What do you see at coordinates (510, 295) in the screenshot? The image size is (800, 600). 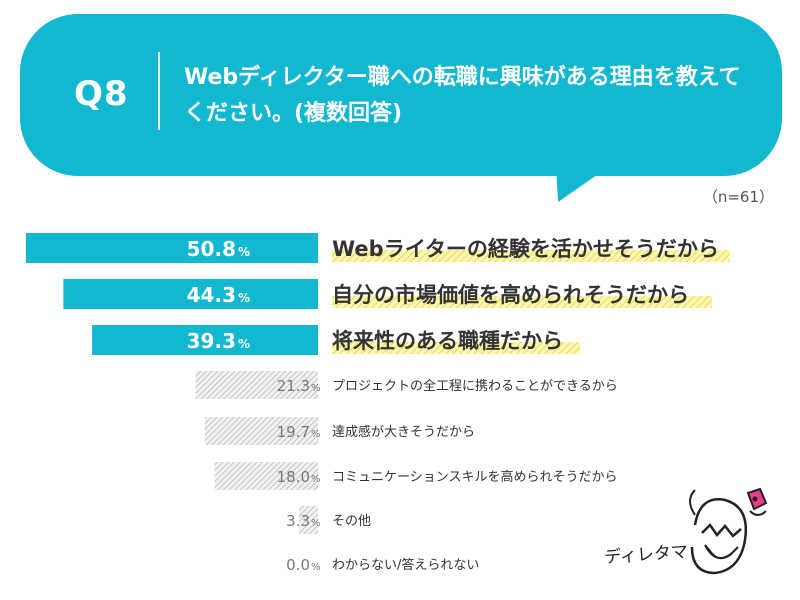 I see `category-label: 自分の市場価値を高められそうだから` at bounding box center [510, 295].